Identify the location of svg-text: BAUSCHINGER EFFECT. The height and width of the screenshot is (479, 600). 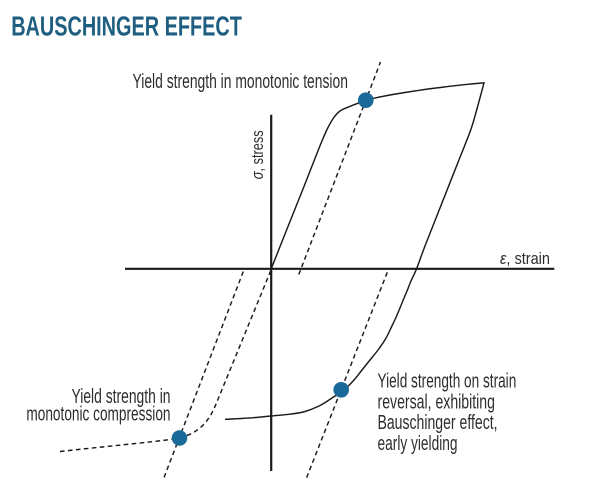
(126, 26).